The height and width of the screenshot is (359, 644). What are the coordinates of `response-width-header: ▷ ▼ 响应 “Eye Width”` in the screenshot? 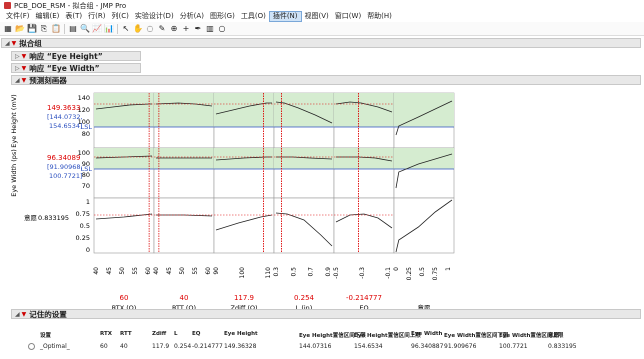 It's located at (76, 68).